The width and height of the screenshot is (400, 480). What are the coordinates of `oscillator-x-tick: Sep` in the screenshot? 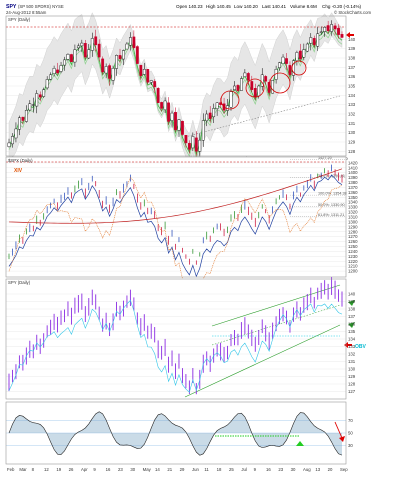 It's located at (344, 469).